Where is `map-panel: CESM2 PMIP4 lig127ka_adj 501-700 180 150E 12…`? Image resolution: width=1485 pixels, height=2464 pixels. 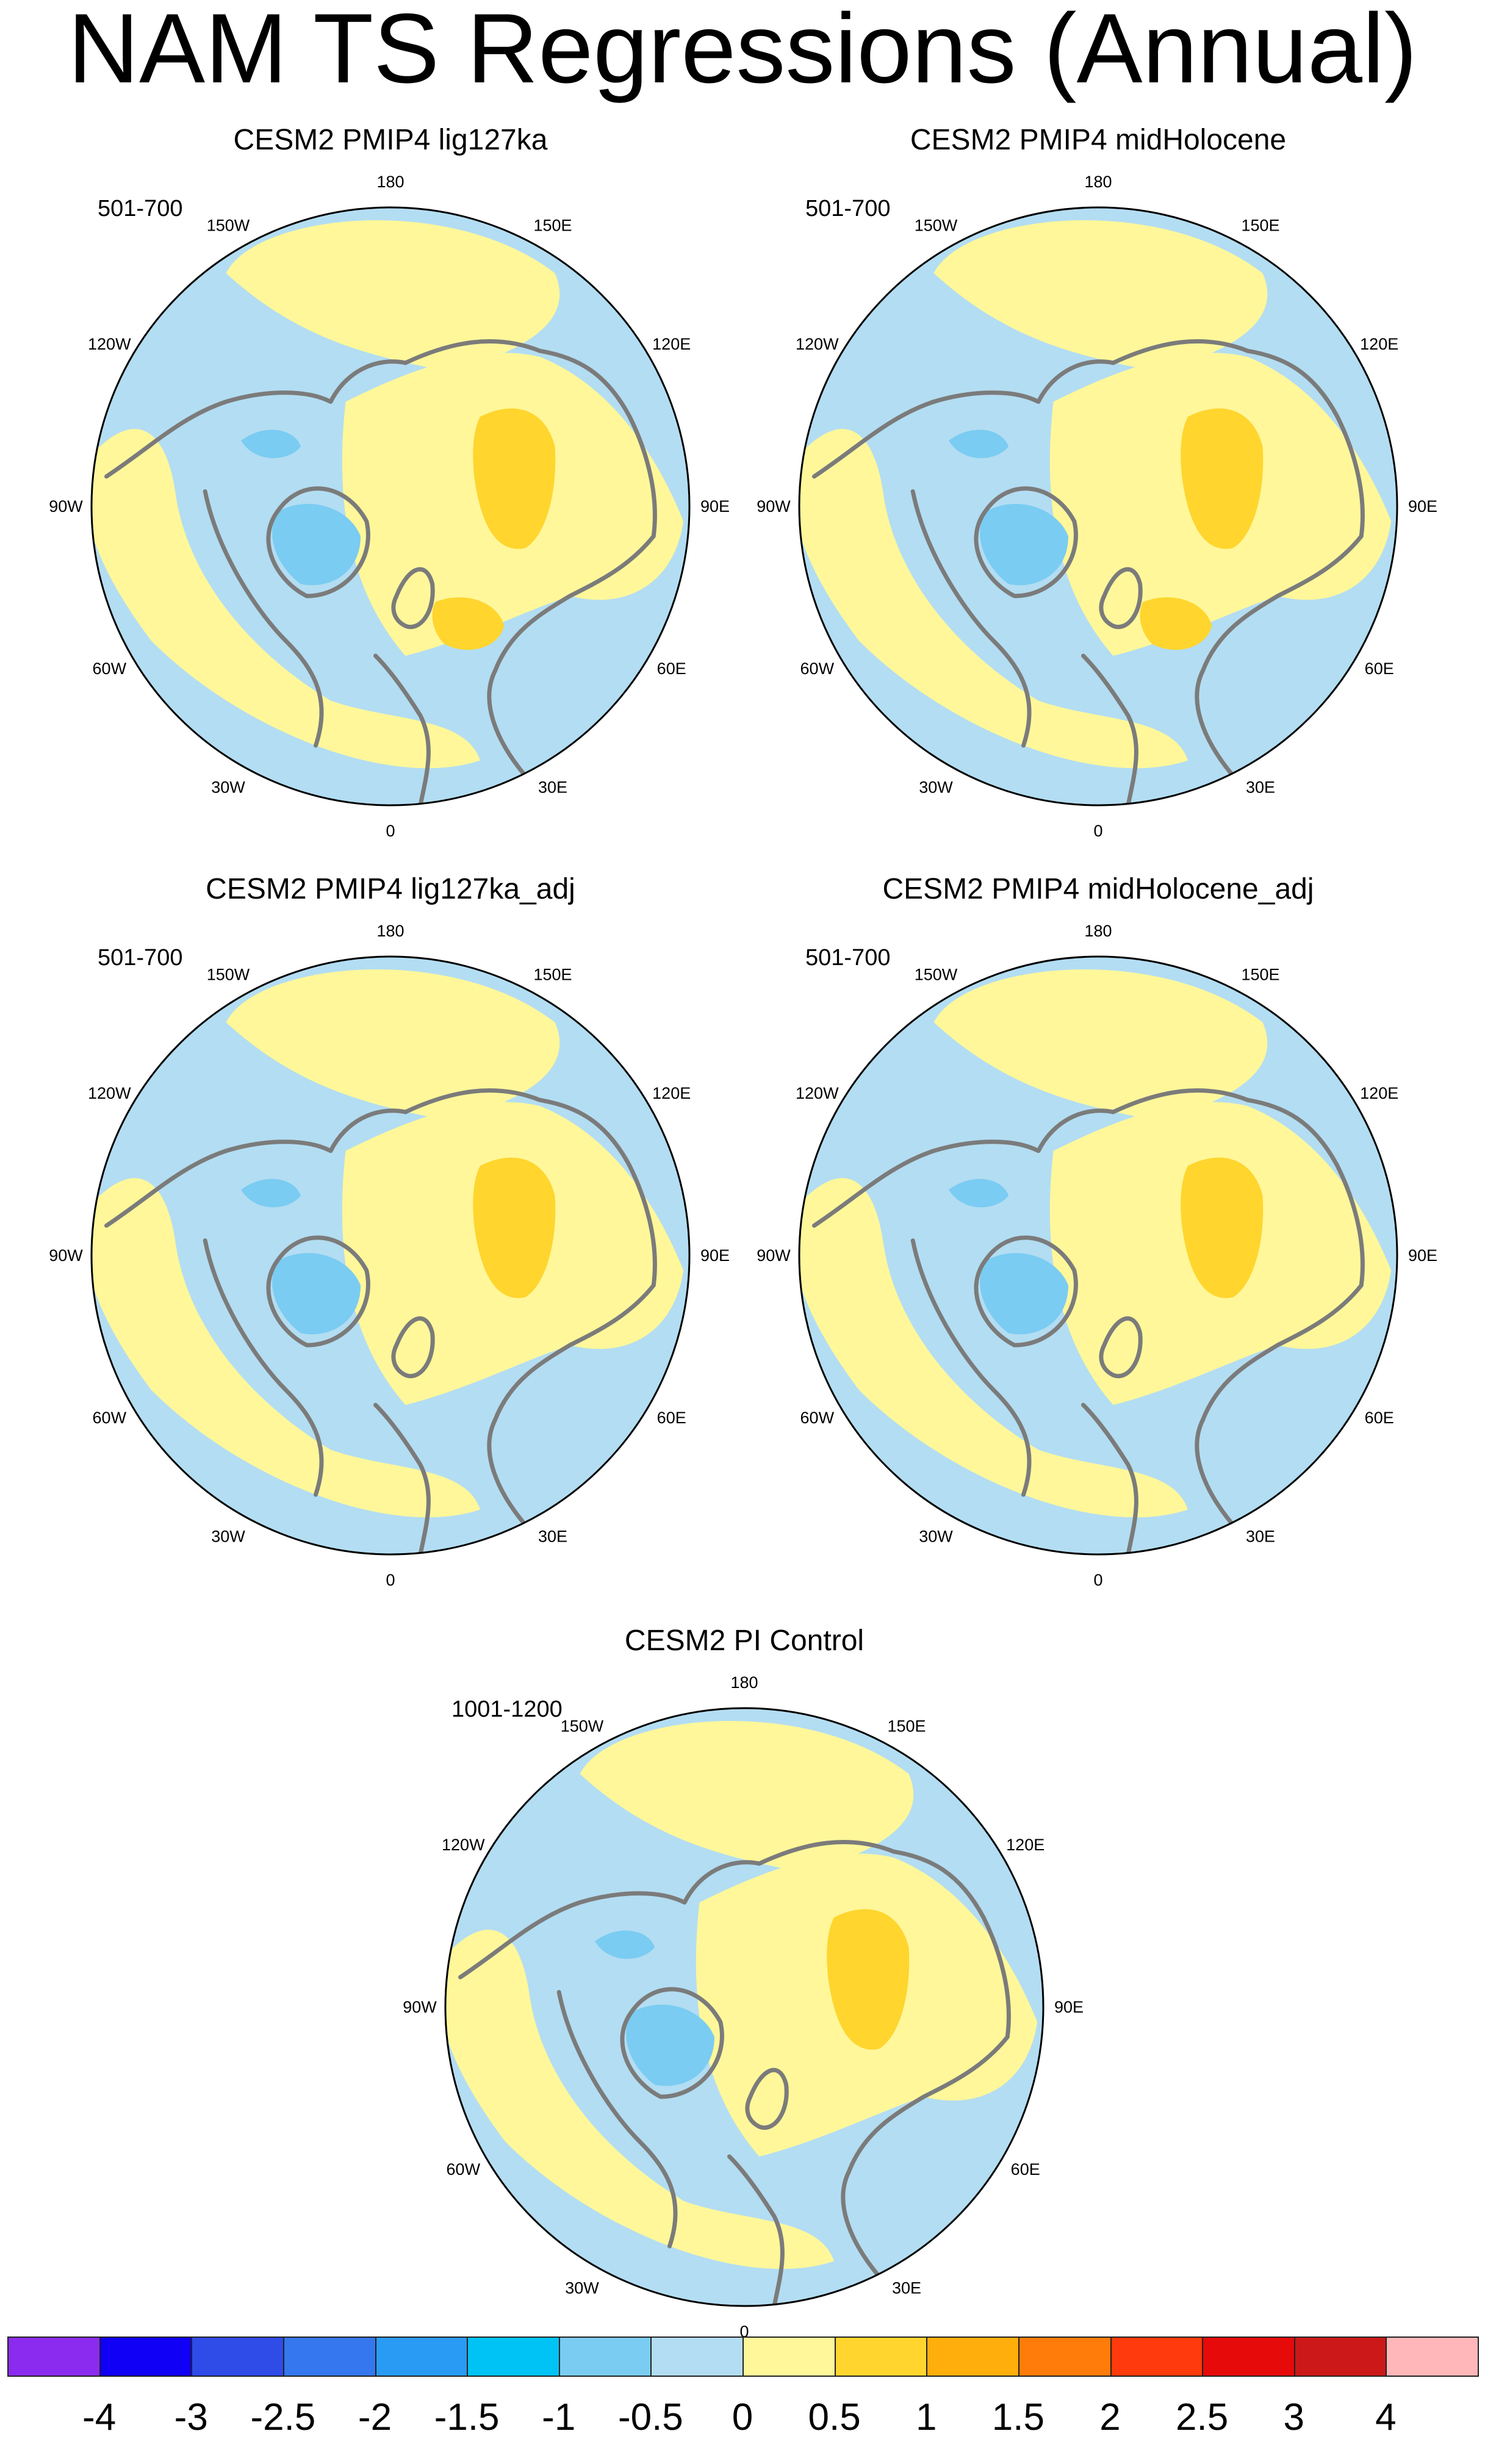
map-panel: CESM2 PMIP4 lig127ka_adj 501-700 180 150E 12… is located at coordinates (390, 1230).